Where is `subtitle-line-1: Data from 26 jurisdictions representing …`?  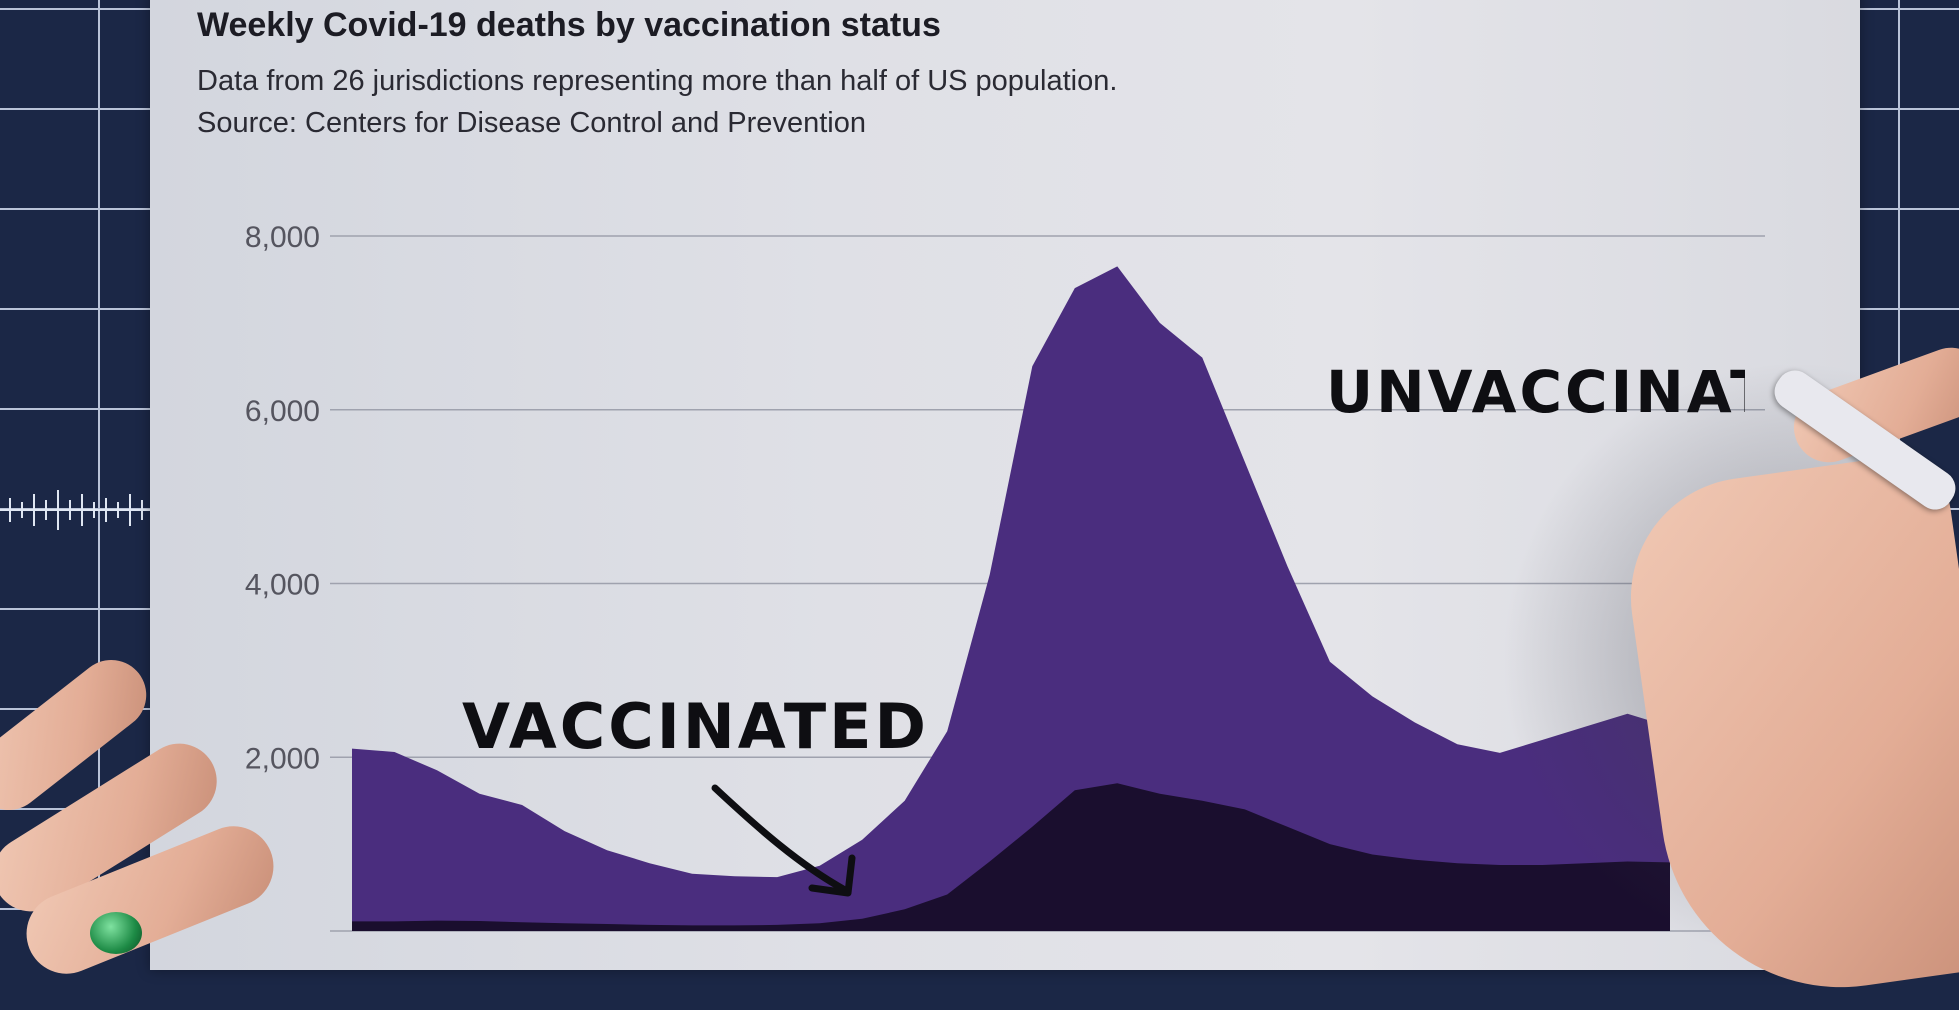 subtitle-line-1: Data from 26 jurisdictions representing … is located at coordinates (657, 81).